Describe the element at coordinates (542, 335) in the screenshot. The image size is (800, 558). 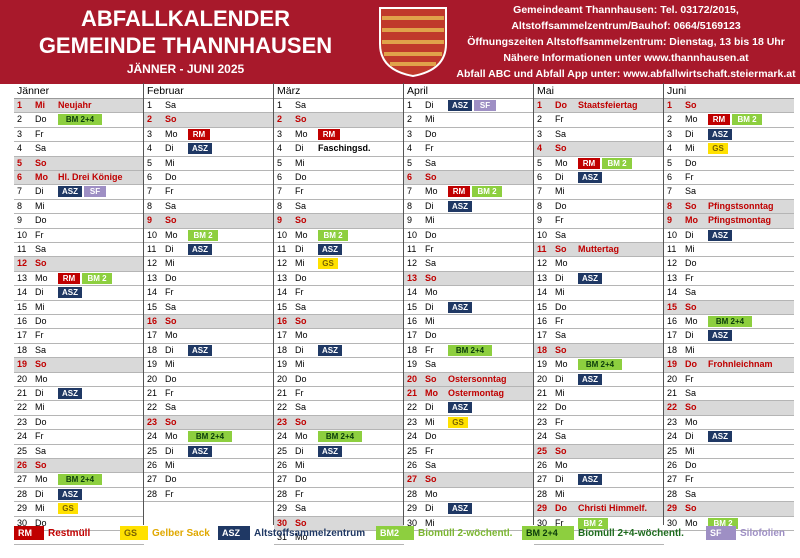
I see `day-number: 17` at that location.